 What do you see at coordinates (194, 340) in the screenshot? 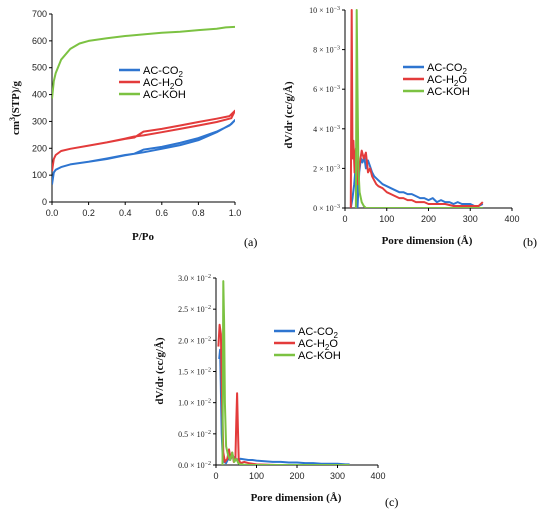
I see `y-tick-label: 2.0 × 10⁻²` at bounding box center [194, 340].